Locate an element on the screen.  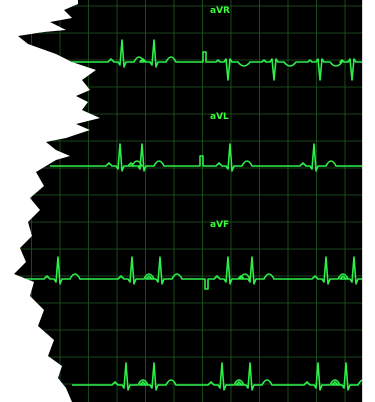
trace-avr is located at coordinates (211, 60).